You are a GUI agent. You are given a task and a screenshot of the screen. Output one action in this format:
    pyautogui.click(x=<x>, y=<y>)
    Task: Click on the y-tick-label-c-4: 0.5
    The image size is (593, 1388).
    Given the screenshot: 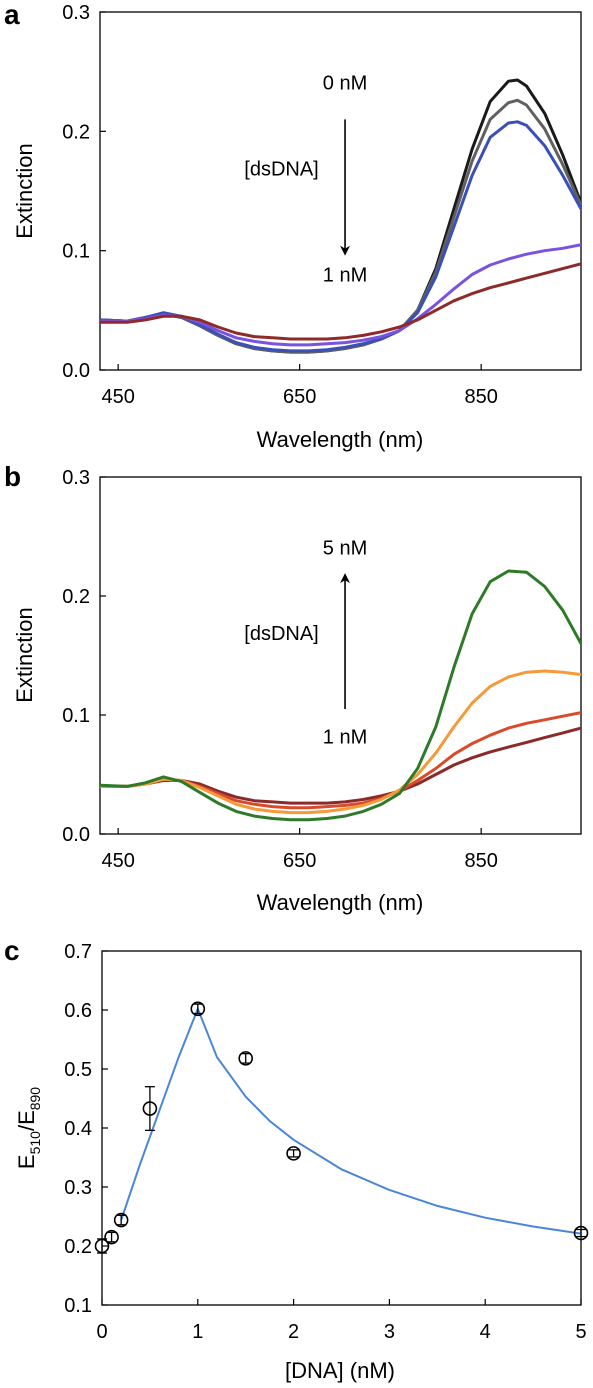 What is the action you would take?
    pyautogui.click(x=78, y=1070)
    